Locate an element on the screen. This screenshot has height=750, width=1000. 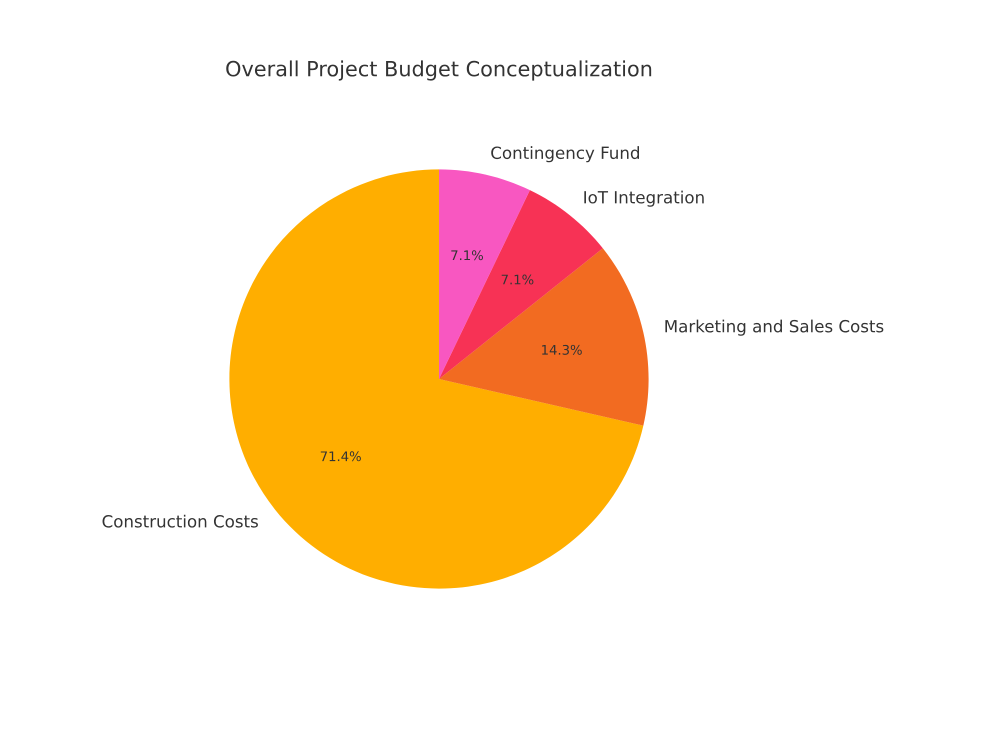
slice-label: Construction Costs is located at coordinates (180, 521).